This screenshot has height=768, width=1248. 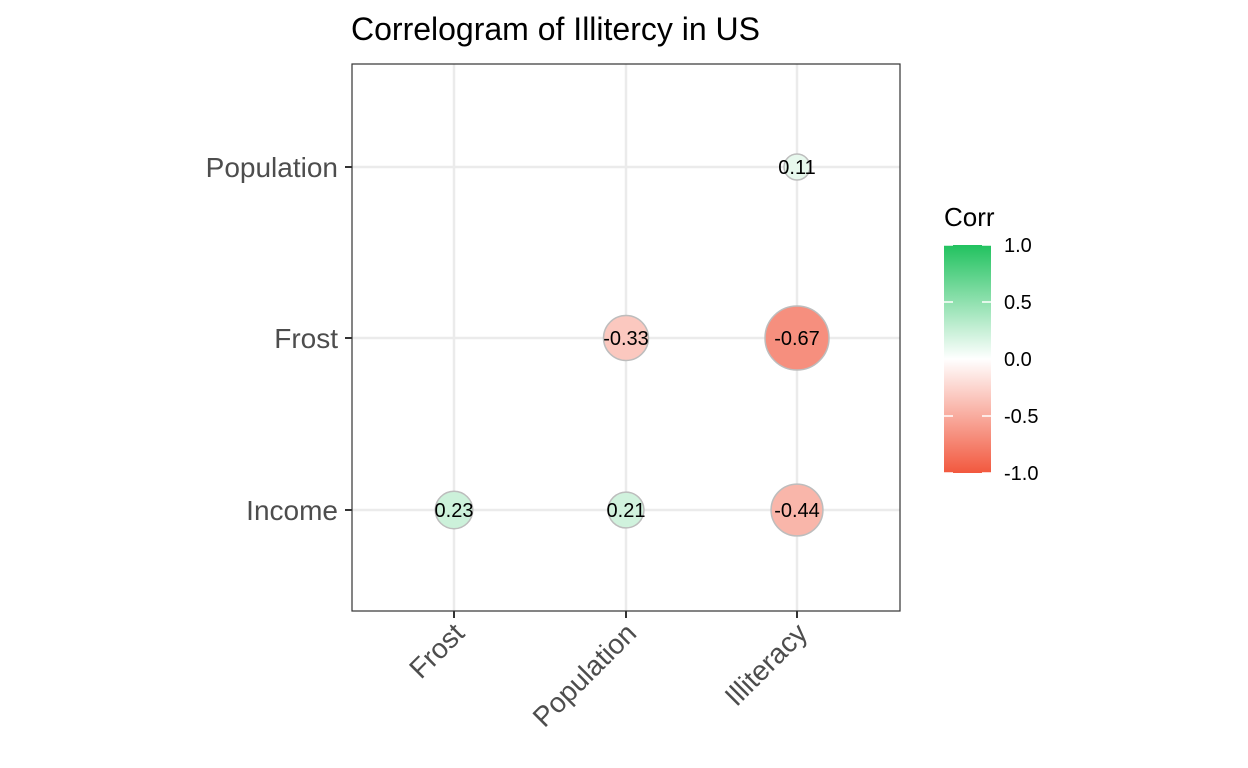 What do you see at coordinates (991, 343) in the screenshot?
I see `legend: Corr 1.0 0.5 0.0 -0.5 -1.0` at bounding box center [991, 343].